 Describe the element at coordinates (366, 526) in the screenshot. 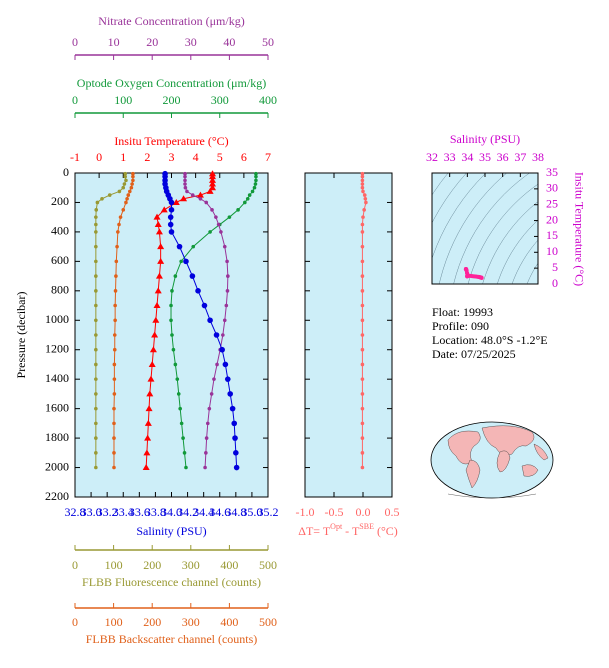

I see `dt-label-part: SBE` at that location.